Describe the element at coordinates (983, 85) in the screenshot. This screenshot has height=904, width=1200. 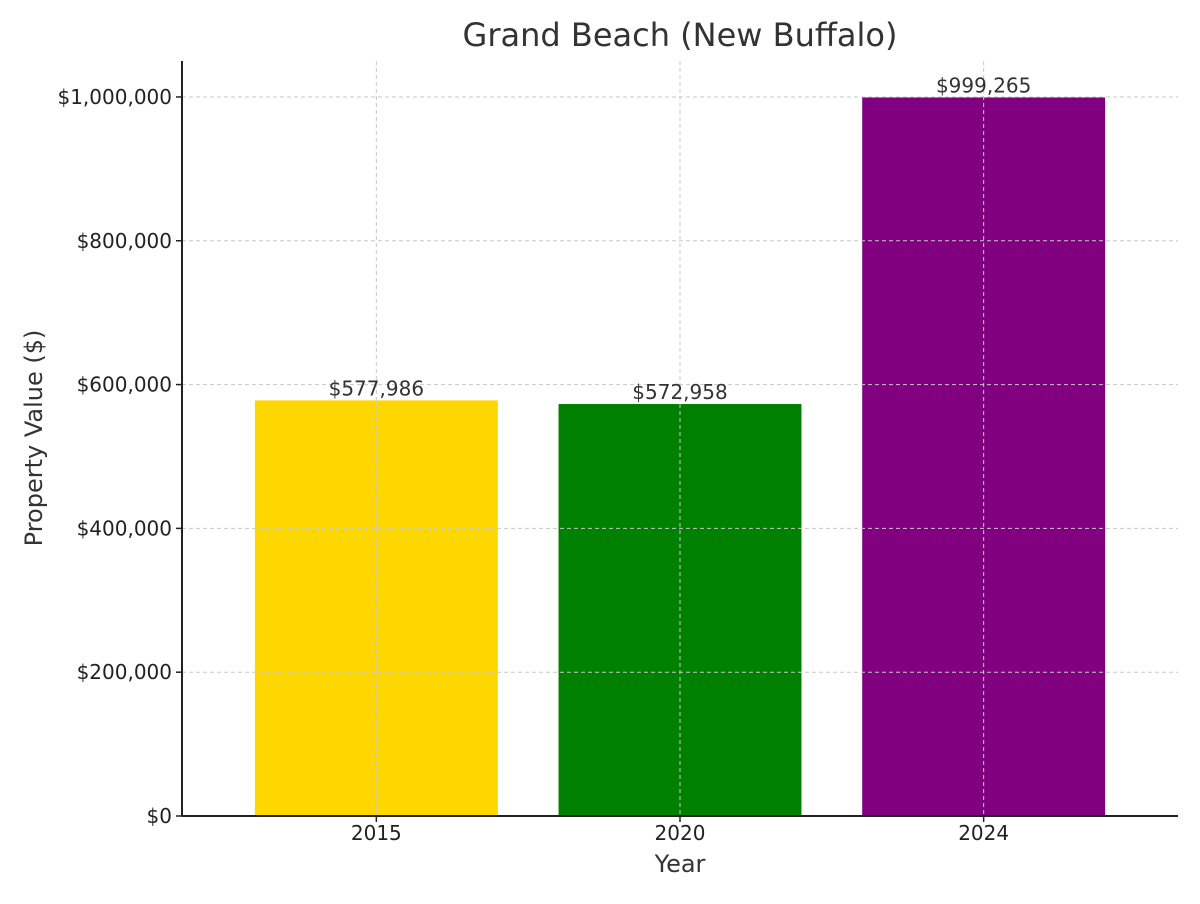
I see `data-label: $999,265` at that location.